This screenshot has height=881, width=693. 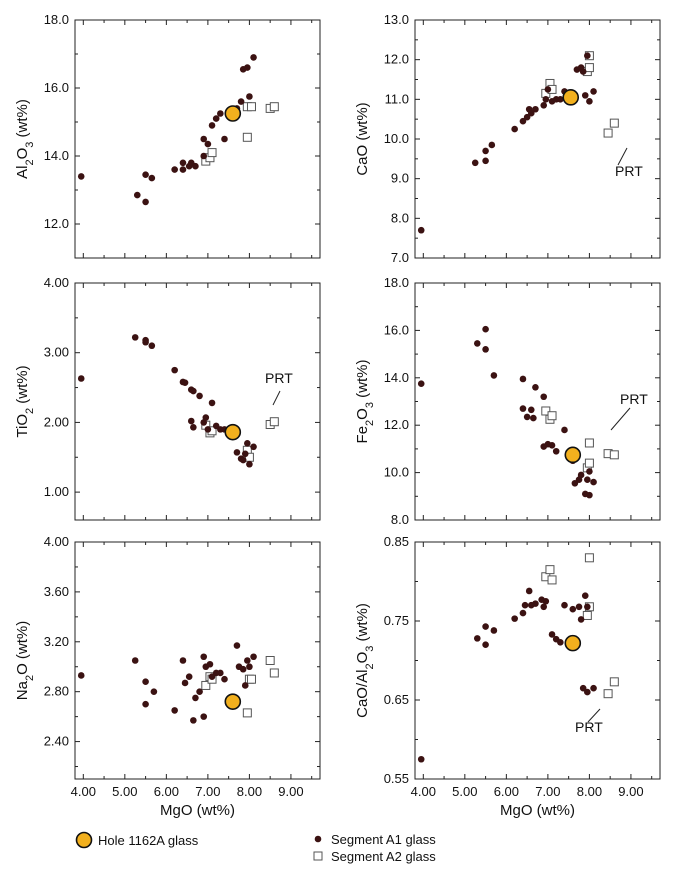 What do you see at coordinates (397, 98) in the screenshot?
I see `y-tick-label: 11.0` at bounding box center [397, 98].